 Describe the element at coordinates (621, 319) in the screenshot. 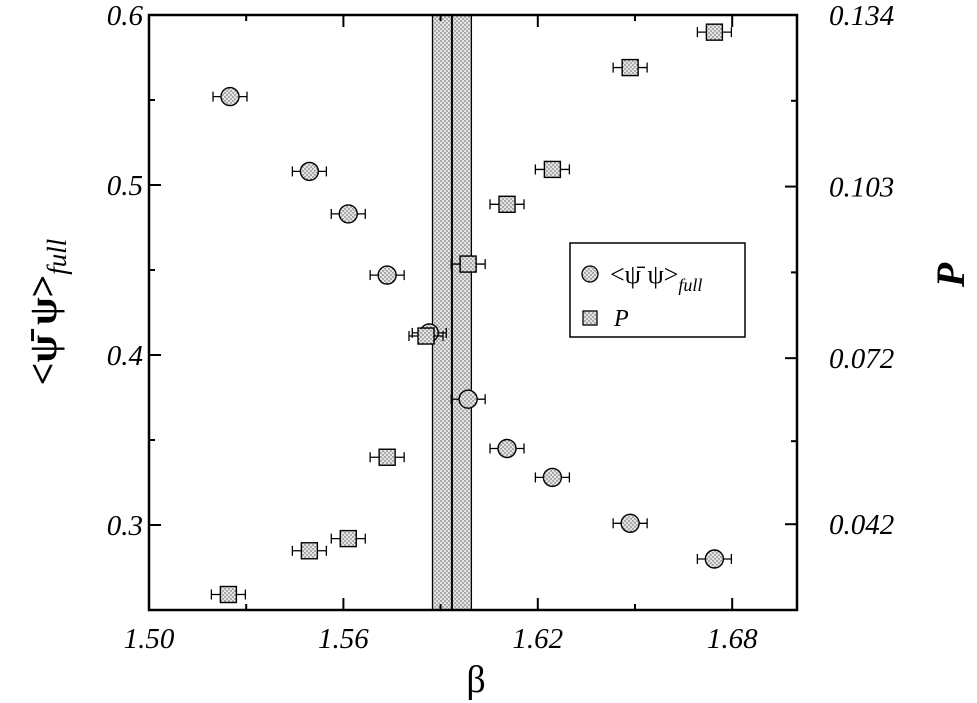

I see `legend-label-p: P` at that location.